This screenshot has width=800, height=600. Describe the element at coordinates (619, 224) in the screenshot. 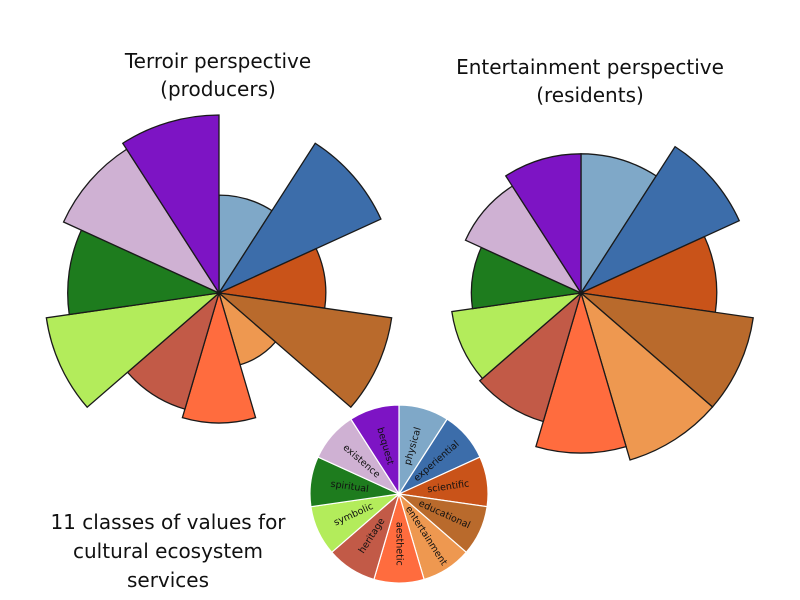

I see `segment-physical` at that location.